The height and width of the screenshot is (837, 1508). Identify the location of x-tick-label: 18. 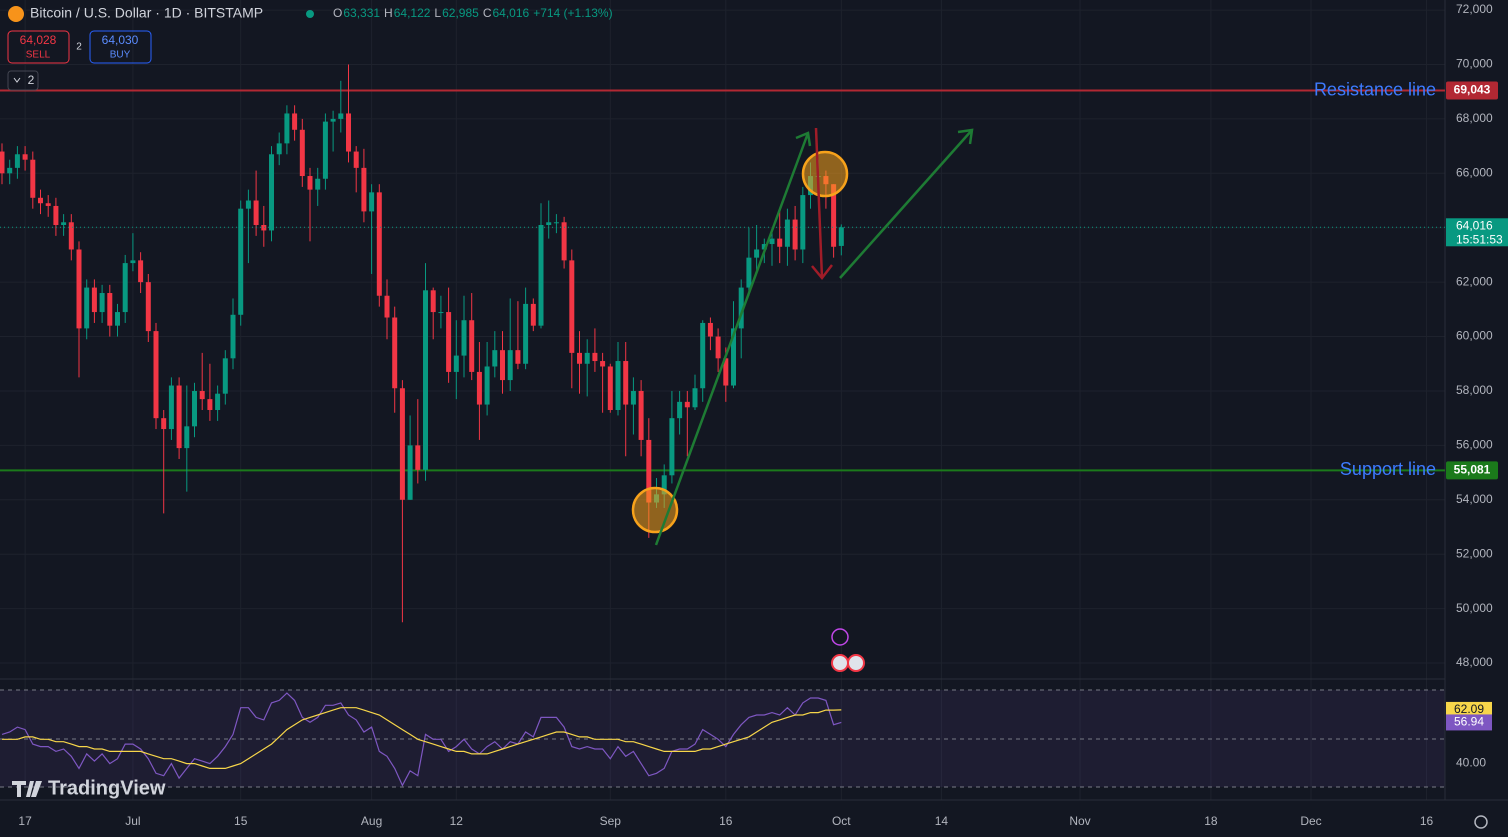
(1211, 821).